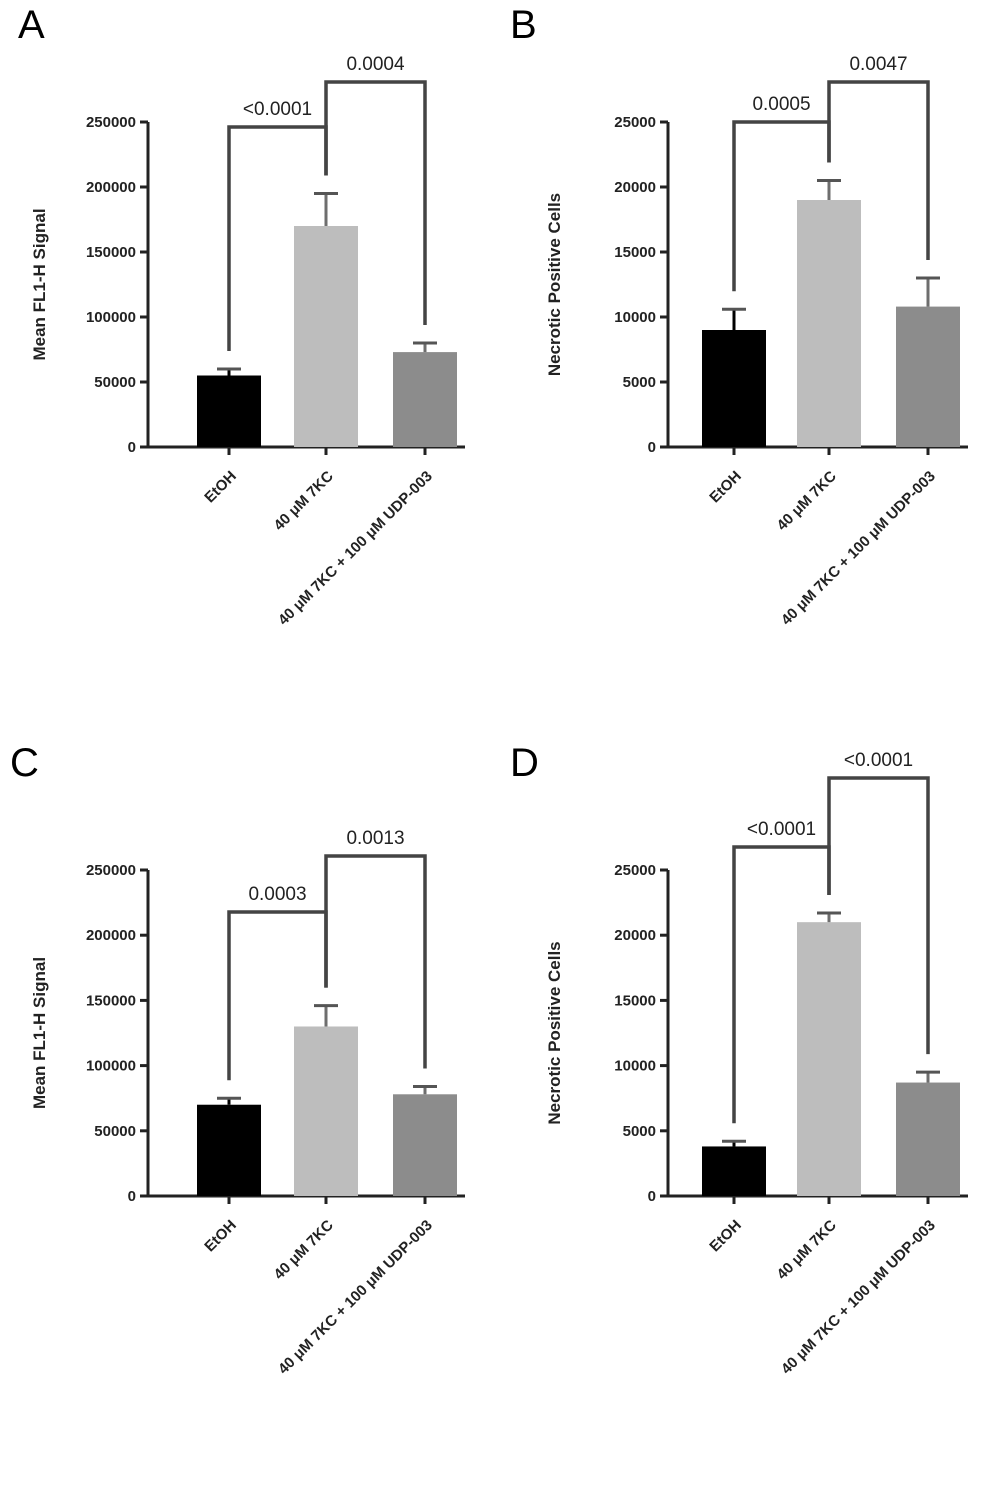  What do you see at coordinates (524, 763) in the screenshot?
I see `panel-letter: D` at bounding box center [524, 763].